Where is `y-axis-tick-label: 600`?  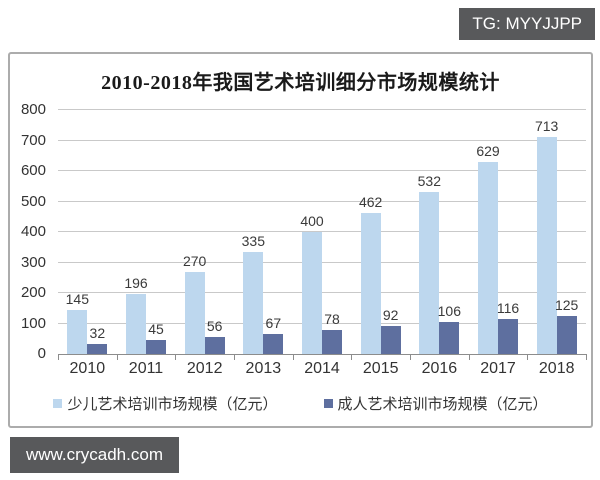
y-axis-tick-label: 600 is located at coordinates (33, 170).